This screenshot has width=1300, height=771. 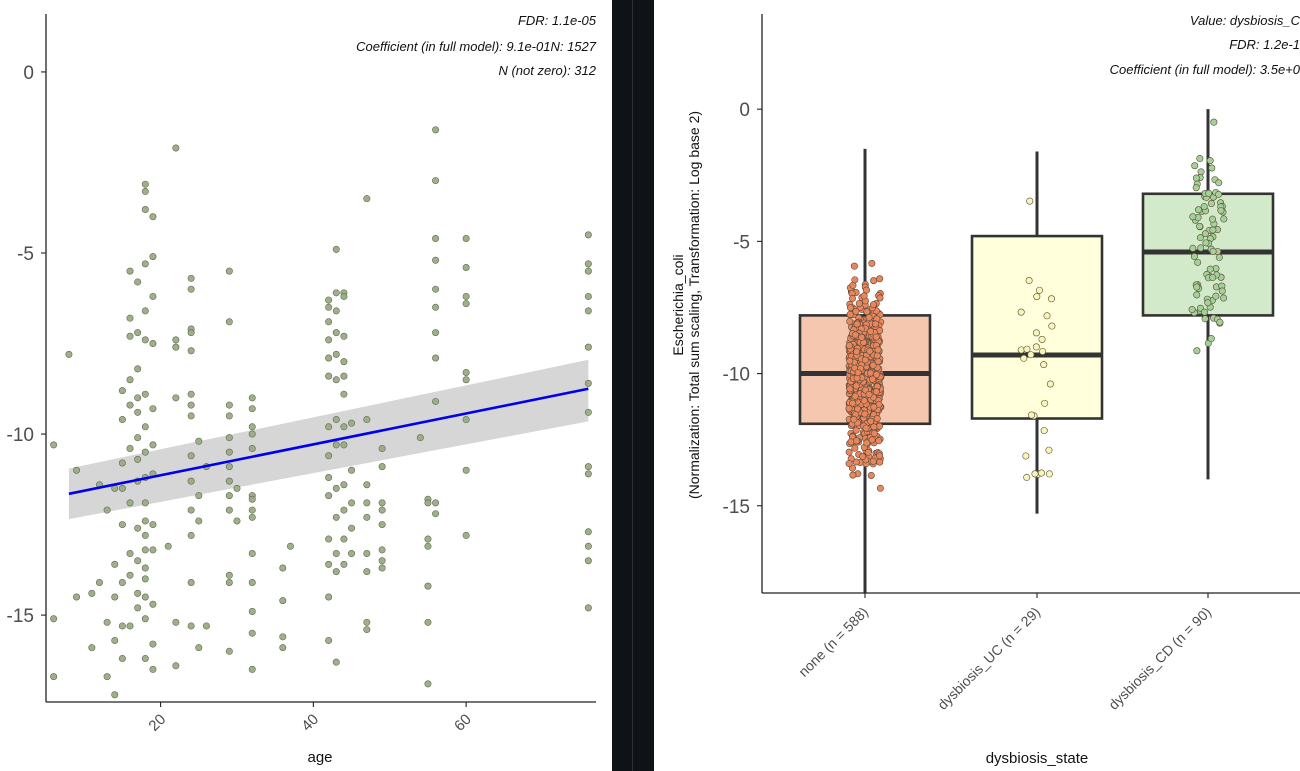 I want to click on x-tick-label: dysbiosis_UC (n = 29), so click(x=988, y=658).